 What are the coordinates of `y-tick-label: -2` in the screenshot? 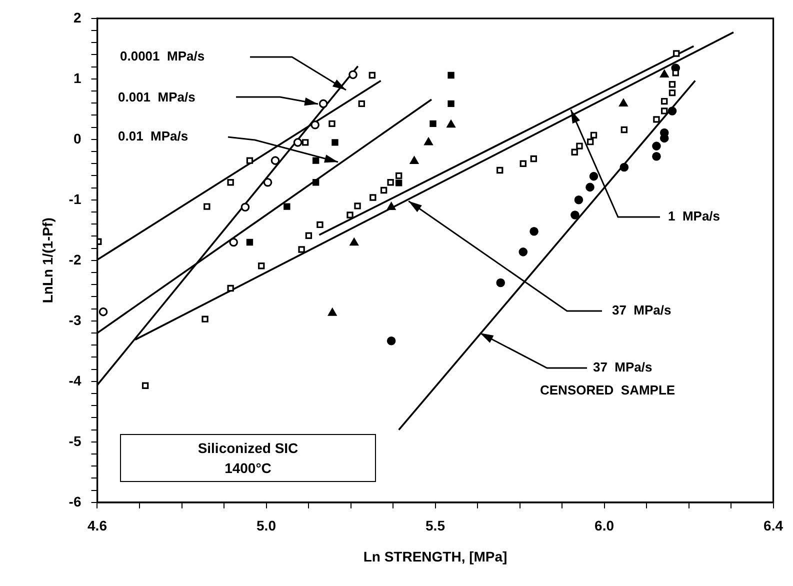 It's located at (75, 259).